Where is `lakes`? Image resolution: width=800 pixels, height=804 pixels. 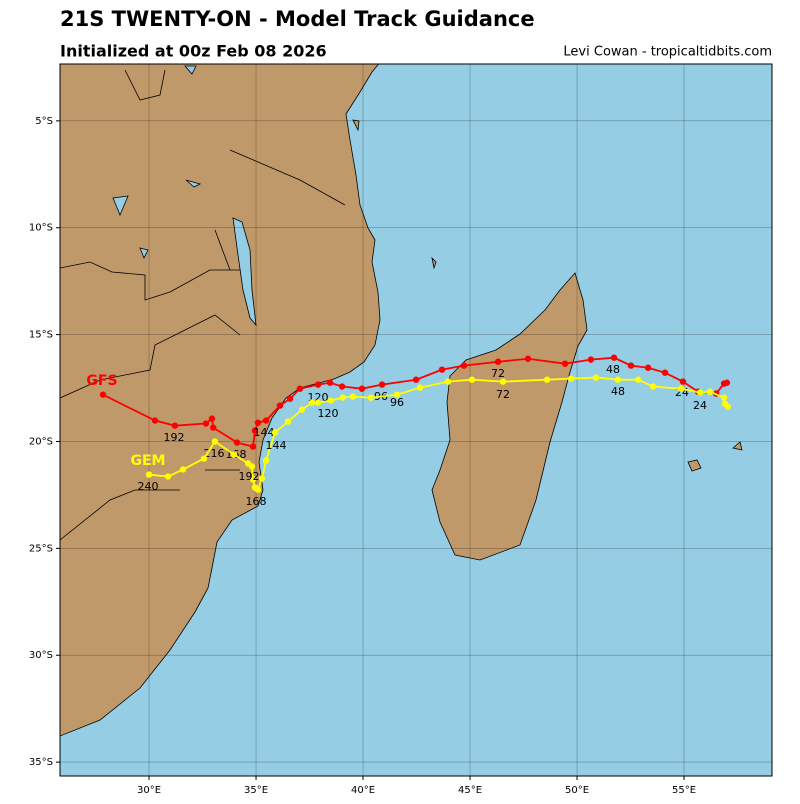 lakes is located at coordinates (184, 196).